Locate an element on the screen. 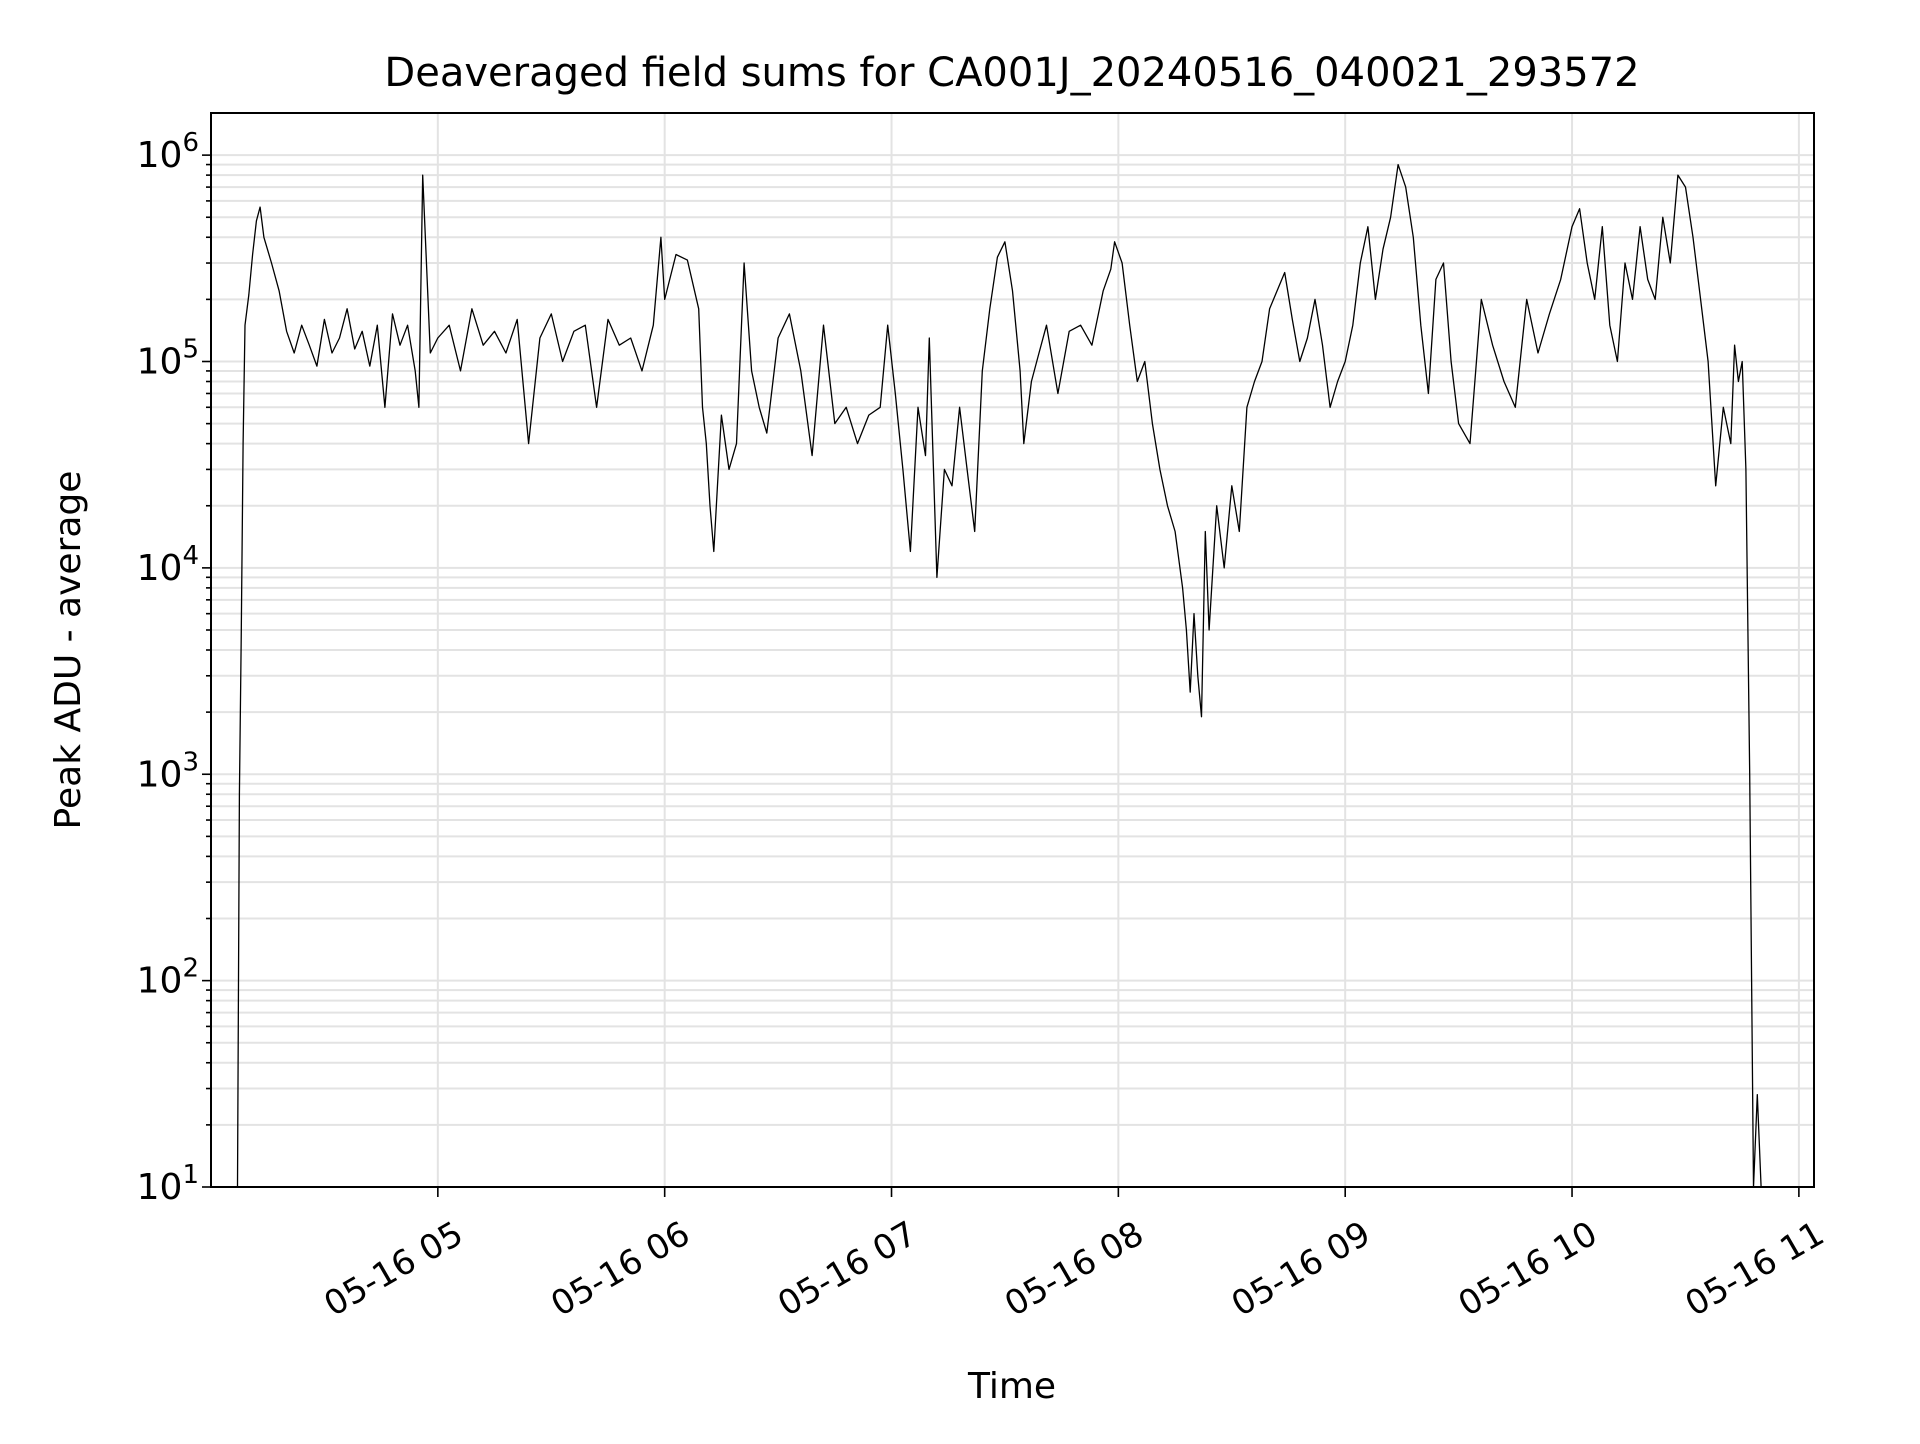 The image size is (1920, 1444). y-tick-label: 10⁶ is located at coordinates (168, 152).